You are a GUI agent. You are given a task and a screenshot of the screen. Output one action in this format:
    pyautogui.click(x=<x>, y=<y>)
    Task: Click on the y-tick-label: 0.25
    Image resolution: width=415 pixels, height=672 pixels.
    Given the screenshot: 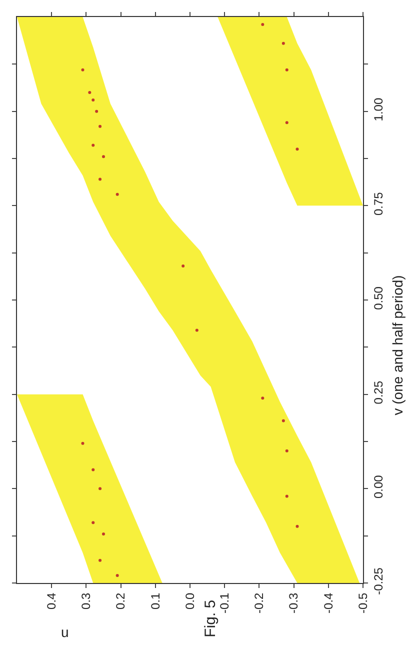 What is the action you would take?
    pyautogui.click(x=378, y=392)
    